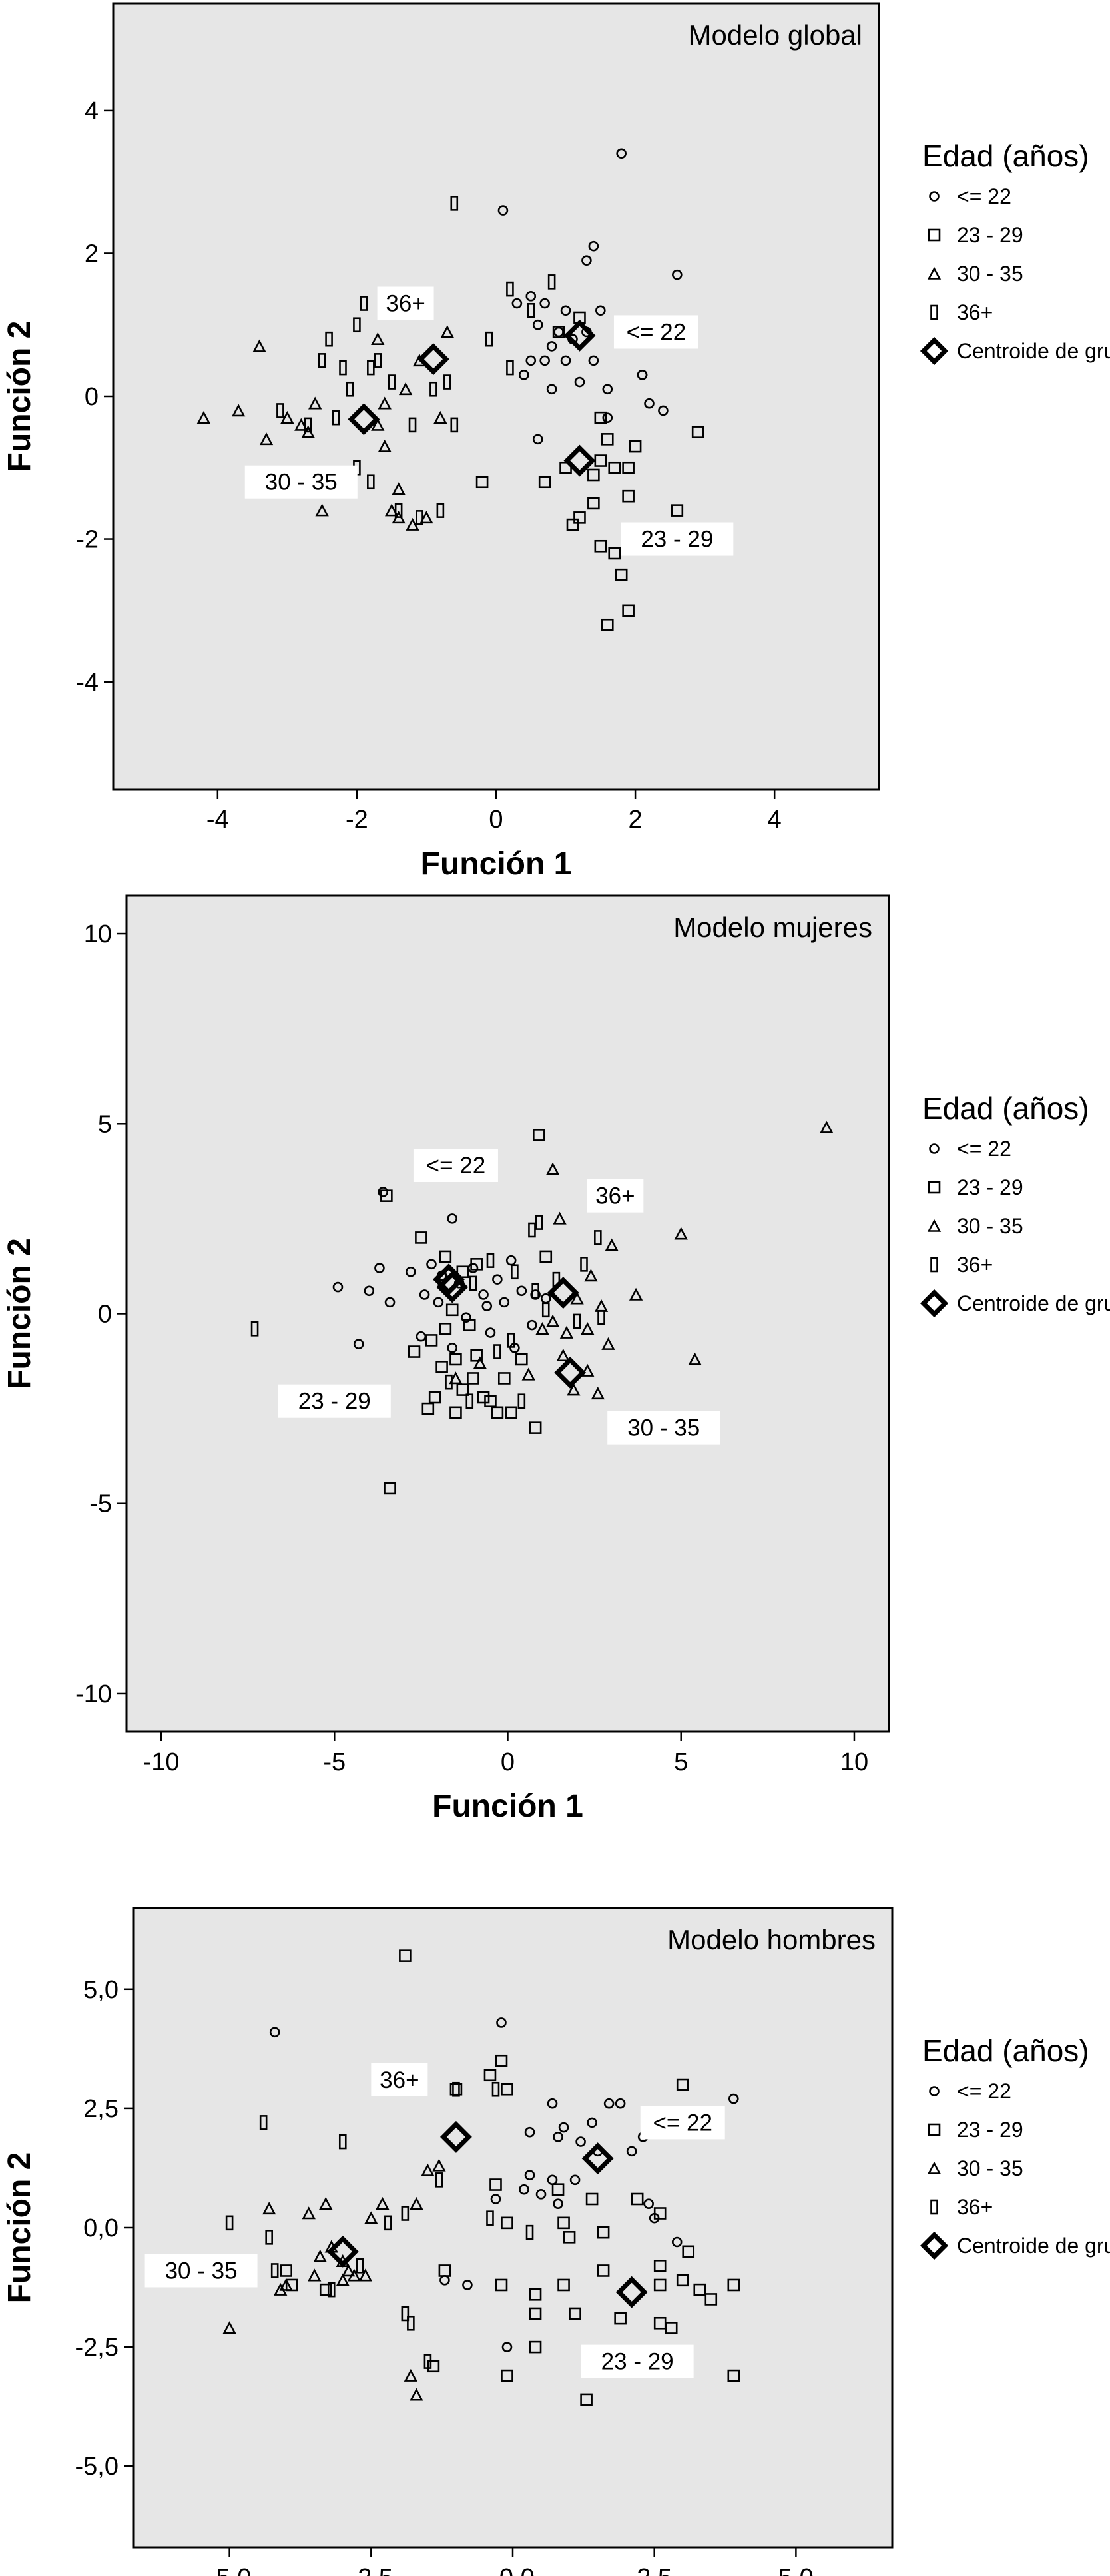 The width and height of the screenshot is (1110, 2576). I want to click on panel-title: Modelo hombres, so click(772, 1939).